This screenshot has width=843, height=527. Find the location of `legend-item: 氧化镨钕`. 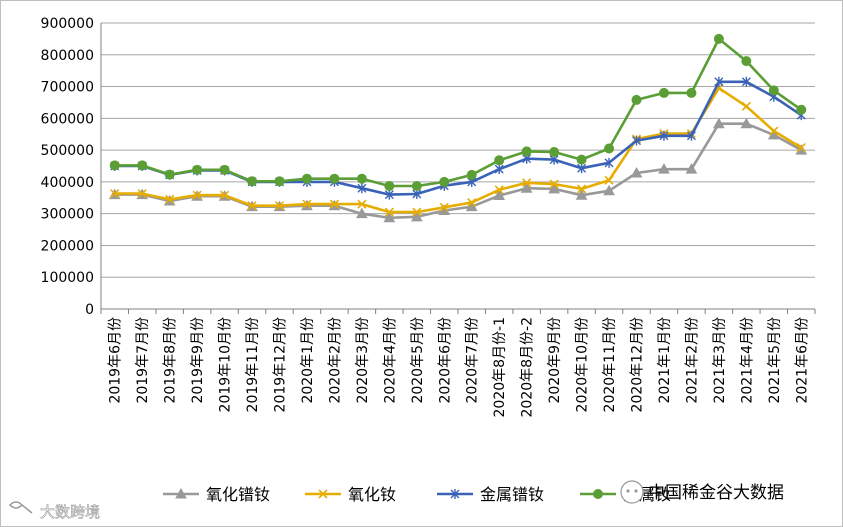

legend-item: 氧化镨钕 is located at coordinates (216, 494).